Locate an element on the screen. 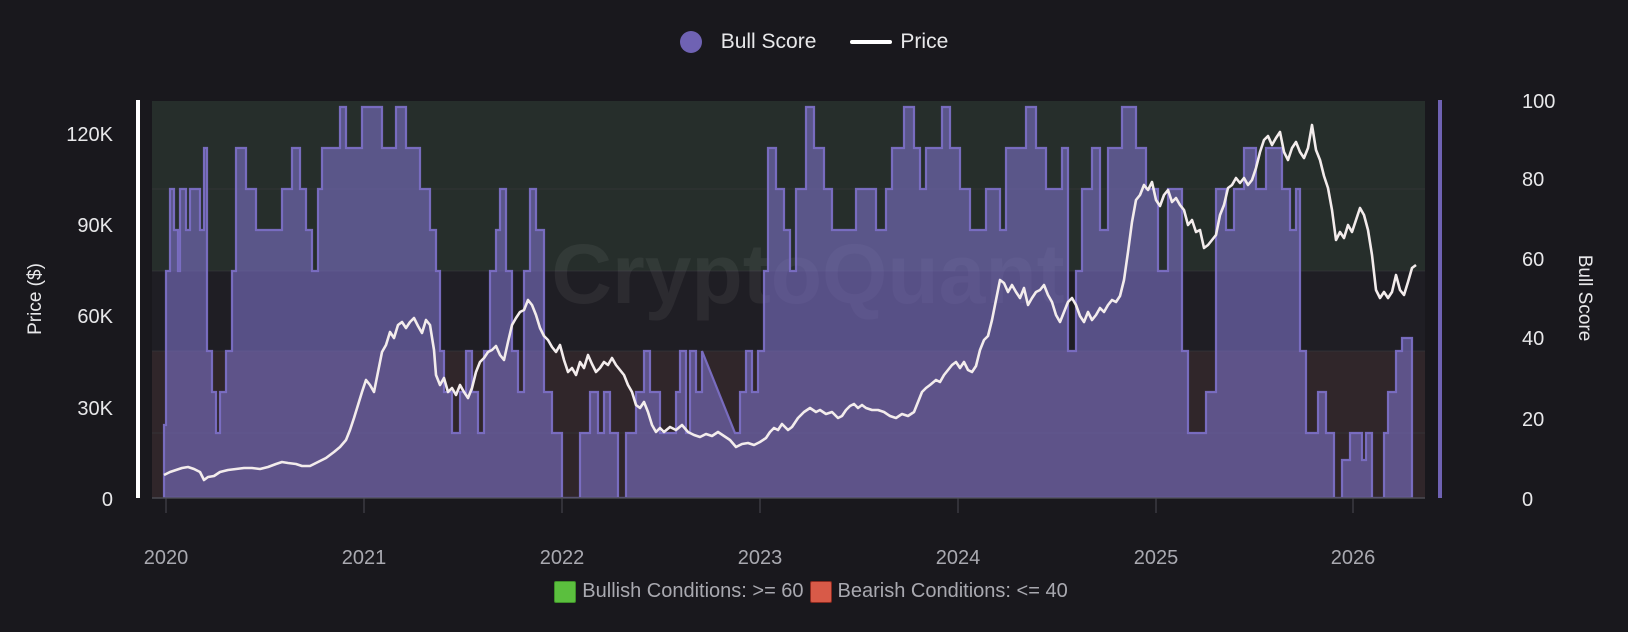 The height and width of the screenshot is (632, 1628). bull-score-tick: 40 is located at coordinates (1533, 339).